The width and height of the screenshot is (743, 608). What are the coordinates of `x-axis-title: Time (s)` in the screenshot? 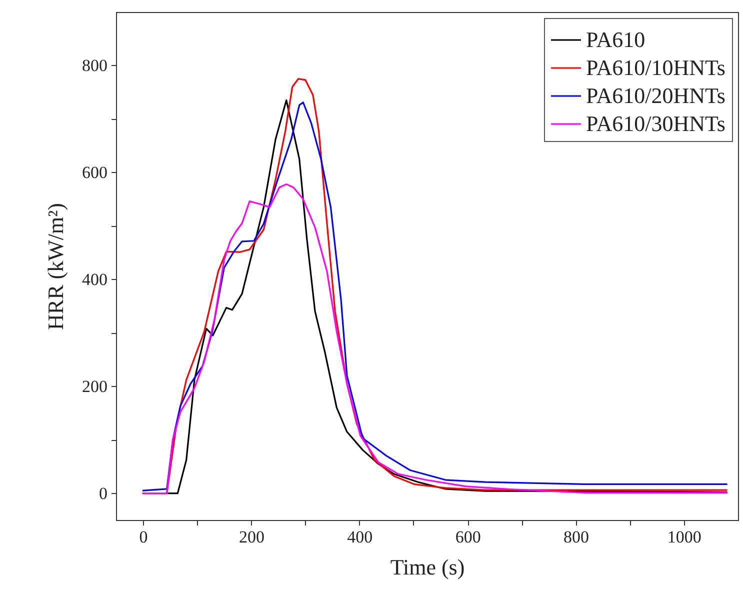 It's located at (427, 567).